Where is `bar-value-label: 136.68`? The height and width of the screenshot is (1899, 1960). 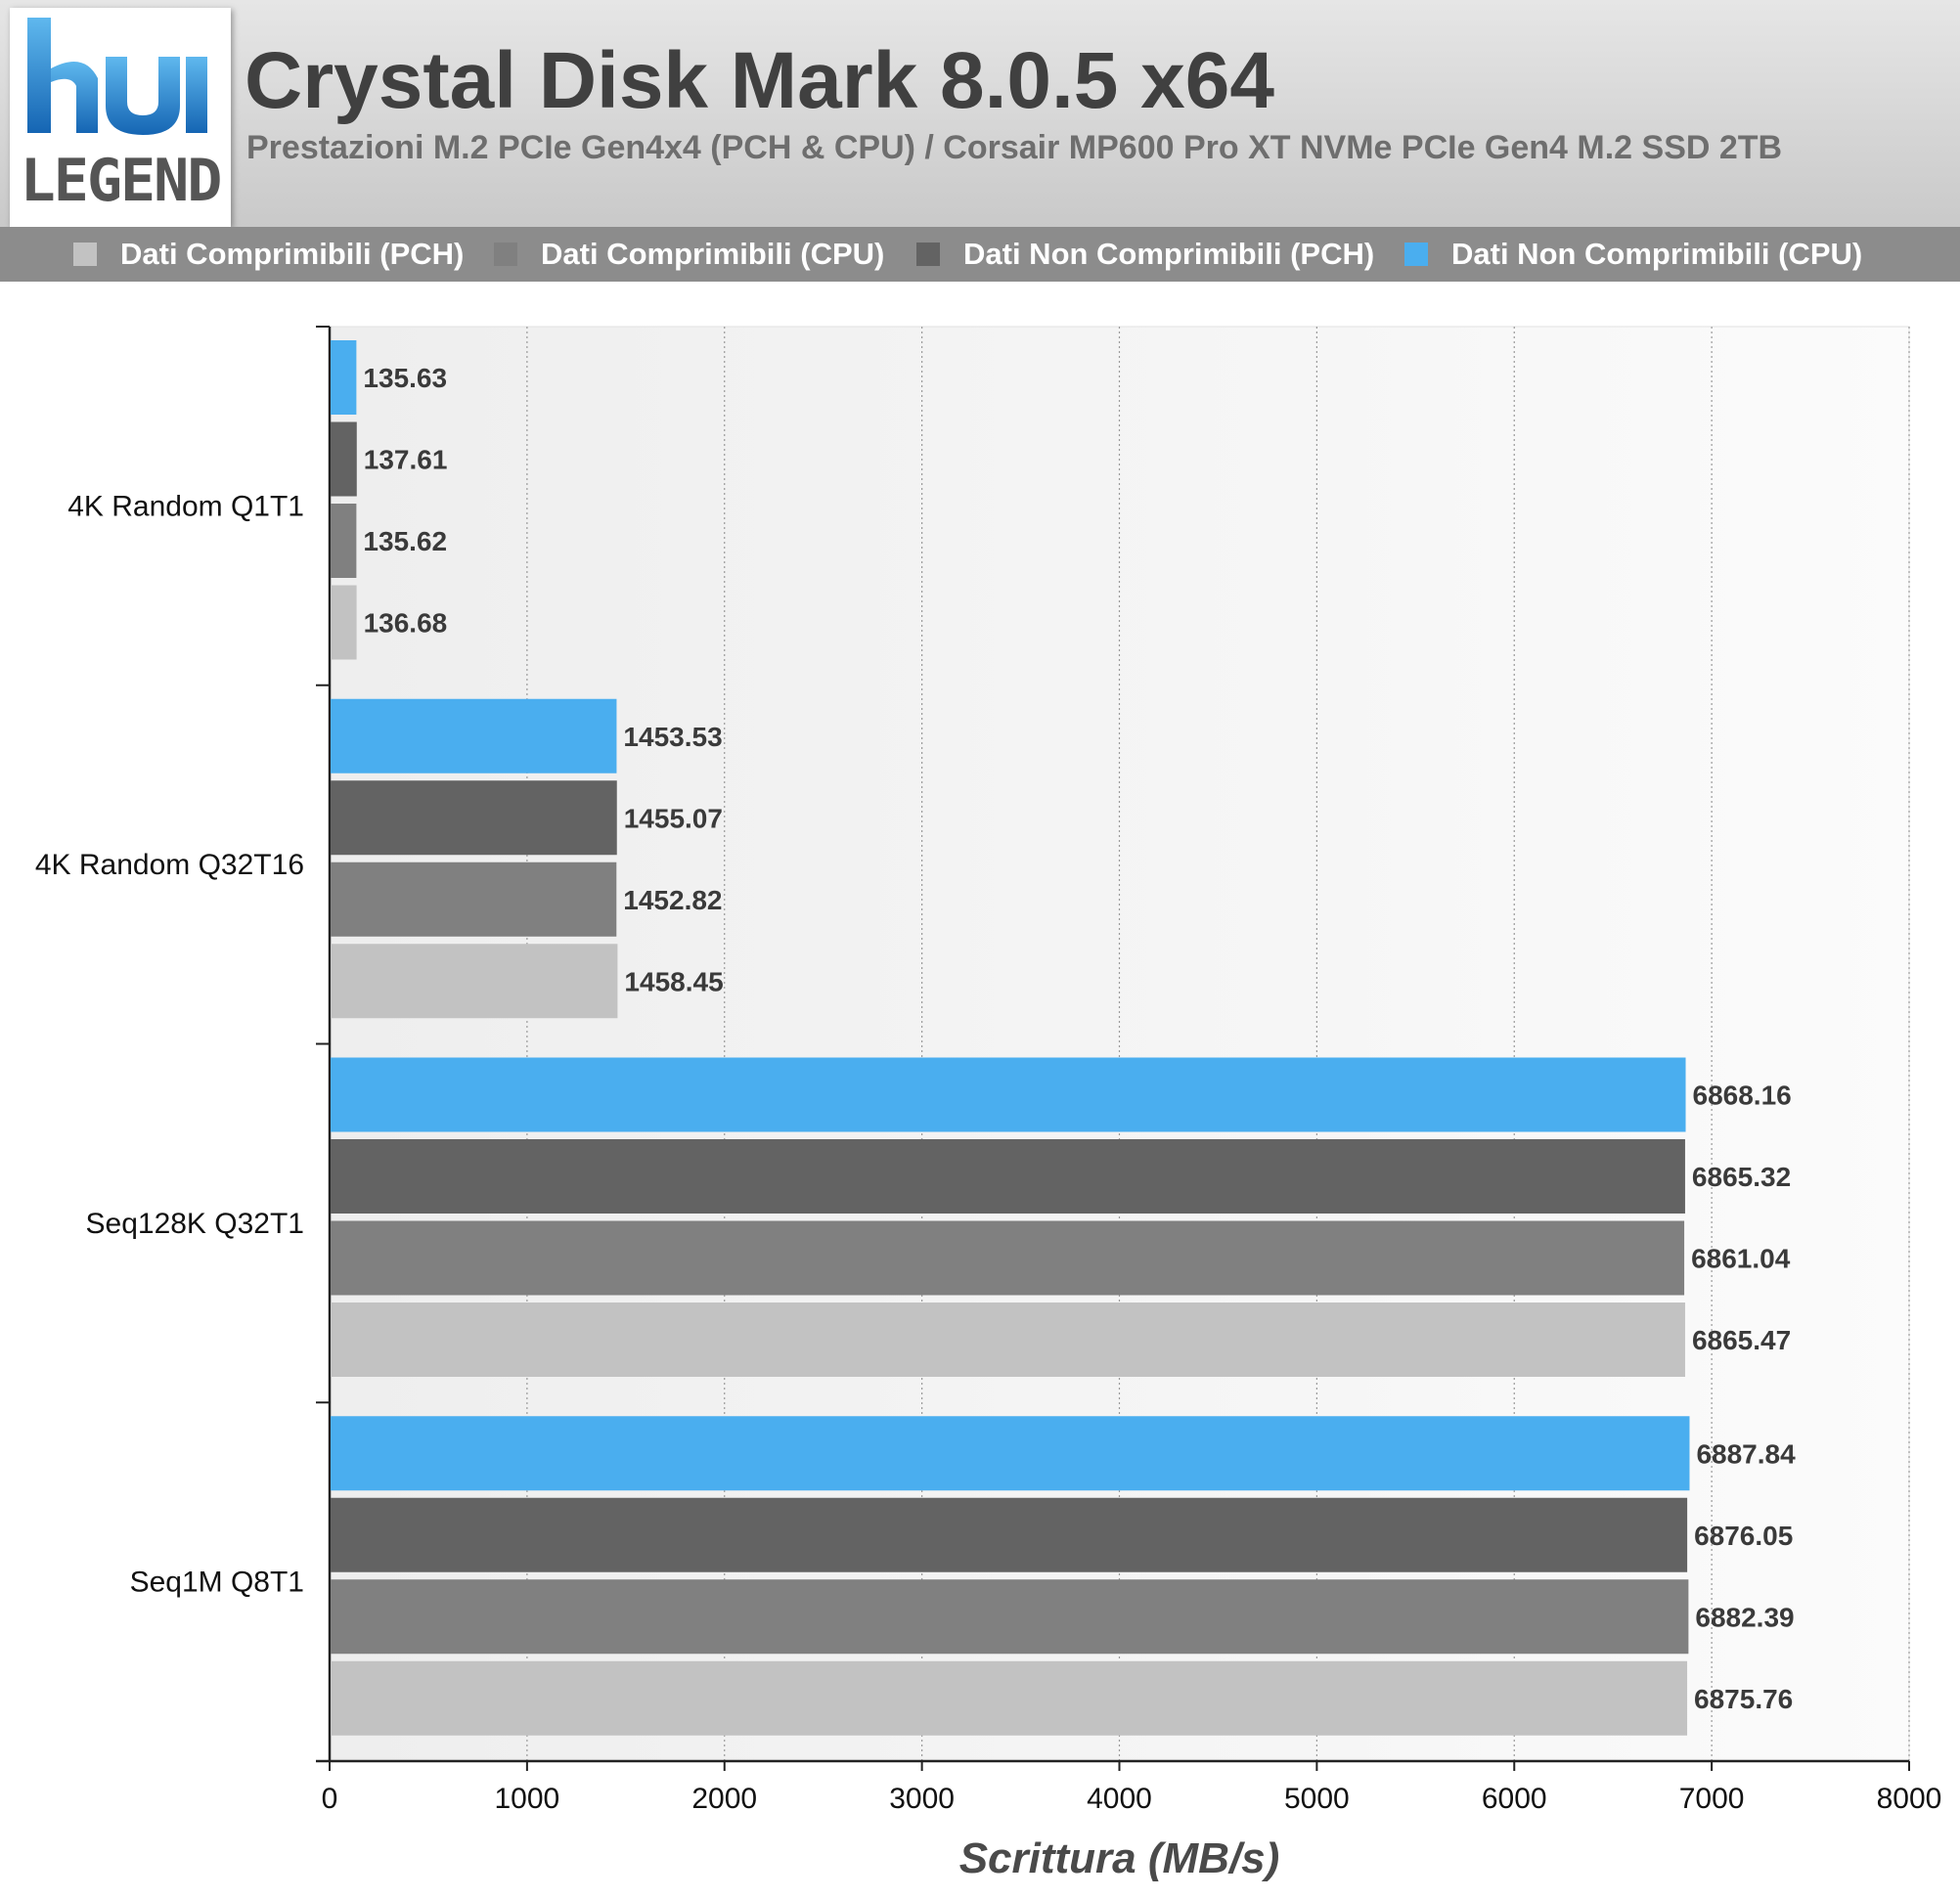 bar-value-label: 136.68 is located at coordinates (406, 623).